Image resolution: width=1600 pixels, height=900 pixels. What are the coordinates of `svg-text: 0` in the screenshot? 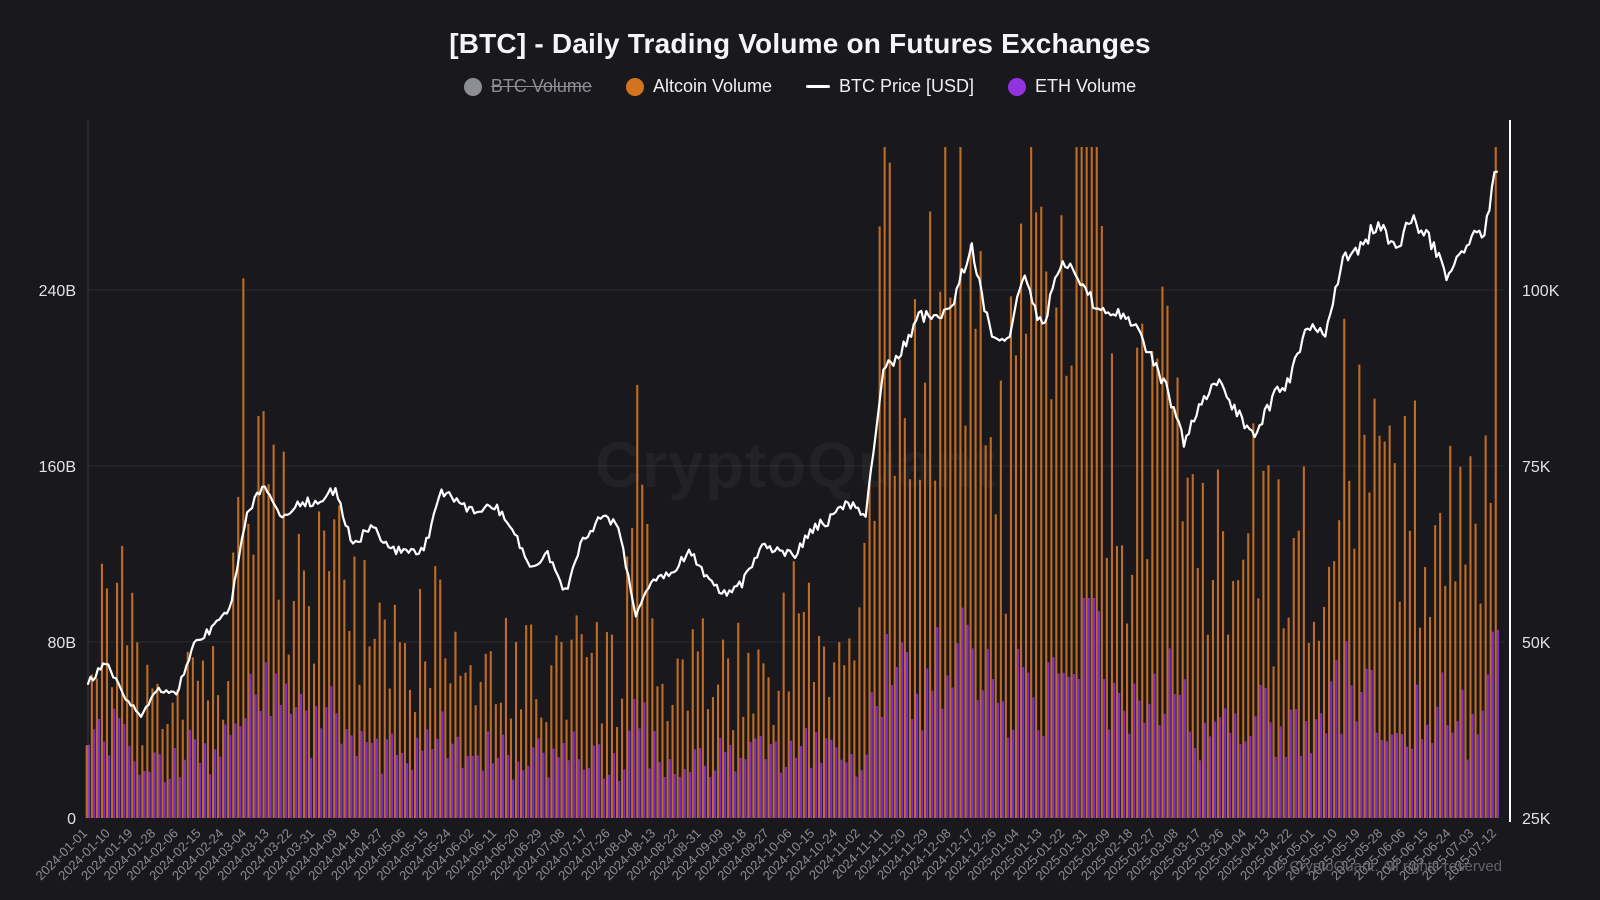 It's located at (71, 819).